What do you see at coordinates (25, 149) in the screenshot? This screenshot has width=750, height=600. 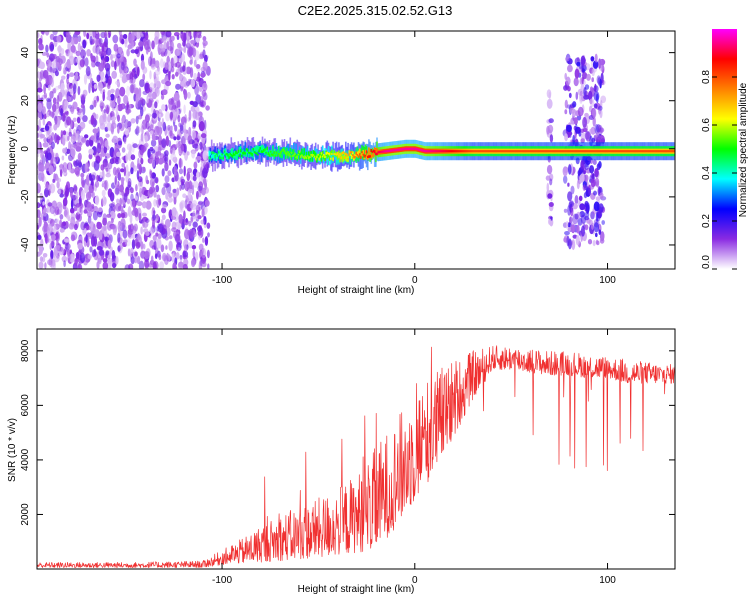 I see `y-tick-label: 0` at bounding box center [25, 149].